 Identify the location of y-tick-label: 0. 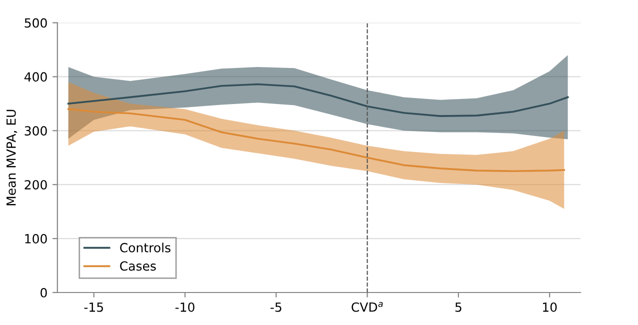
(43, 293).